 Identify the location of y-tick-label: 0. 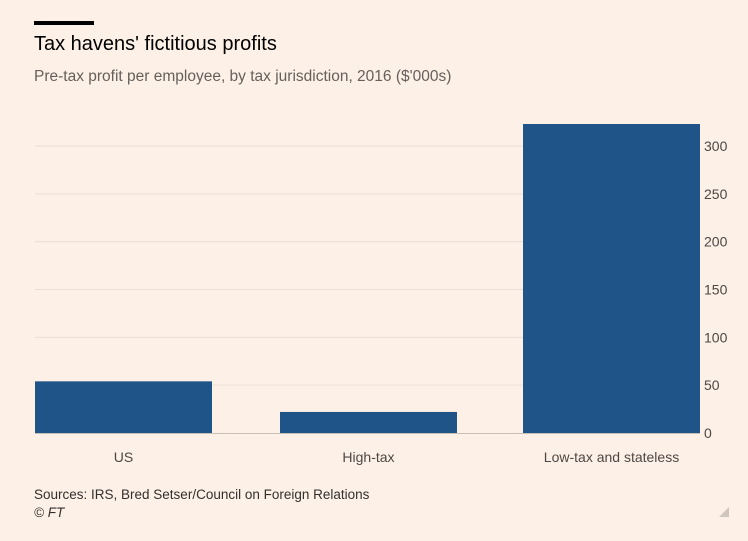
(708, 433).